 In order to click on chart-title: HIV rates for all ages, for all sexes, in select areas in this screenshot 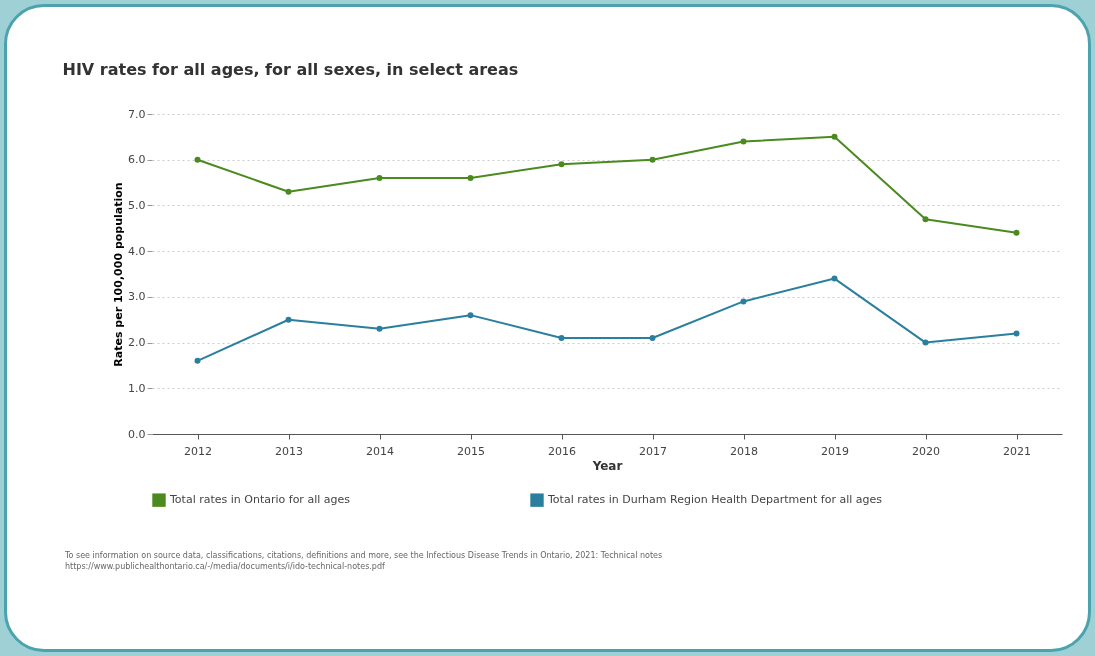, I will do `click(290, 69)`.